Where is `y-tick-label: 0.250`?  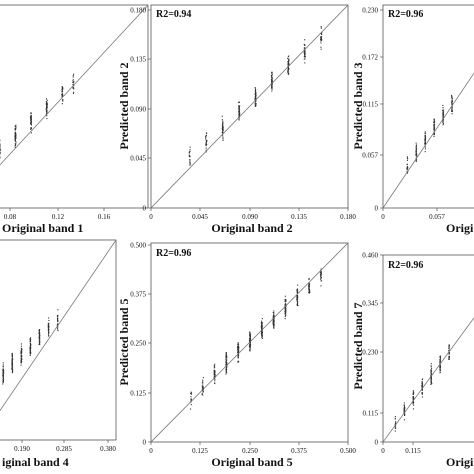
y-tick-label: 0.250 is located at coordinates (138, 344).